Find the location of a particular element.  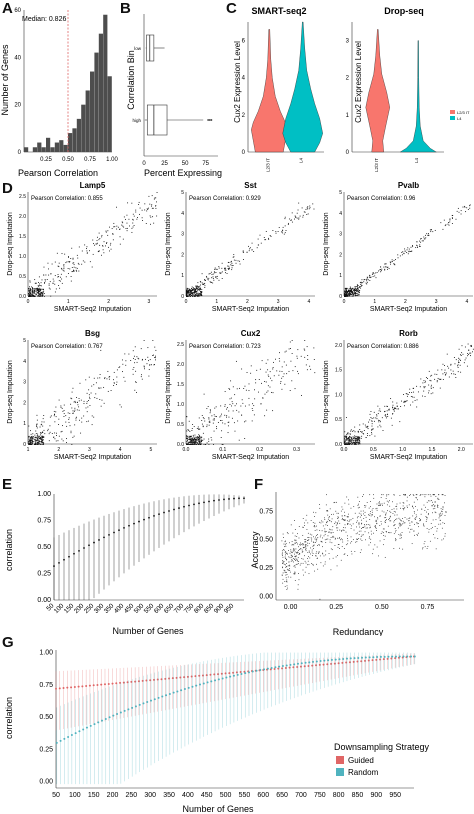

scatter-title: Pvalb is located at coordinates (408, 185).